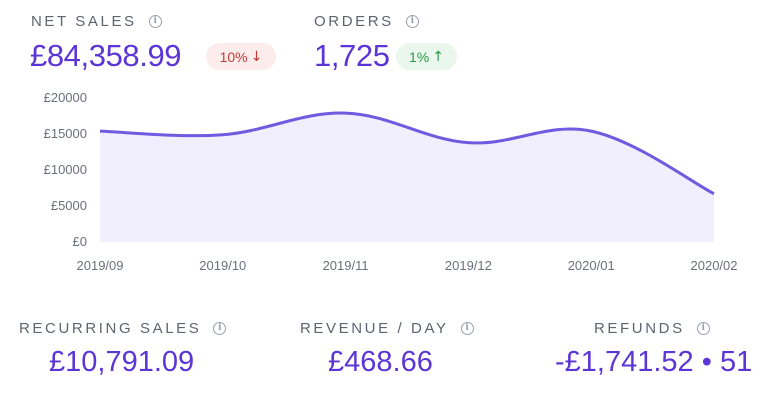 This screenshot has height=408, width=772. I want to click on refunds-label-text: REFUNDS, so click(639, 328).